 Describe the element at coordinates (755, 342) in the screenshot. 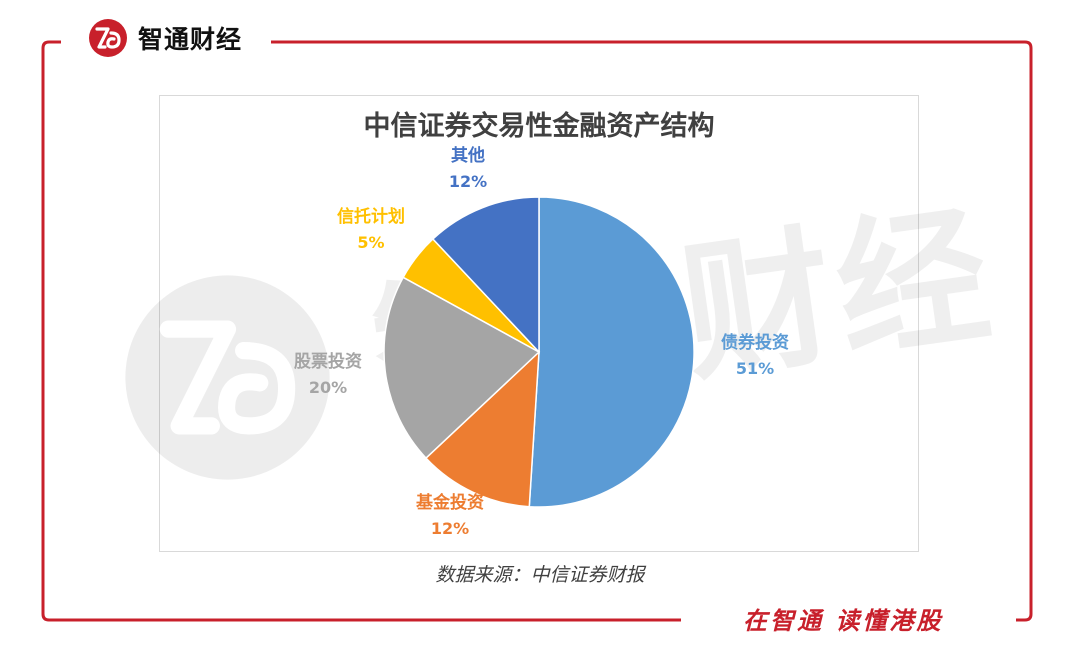

I see `slice-label: 债券投资` at that location.